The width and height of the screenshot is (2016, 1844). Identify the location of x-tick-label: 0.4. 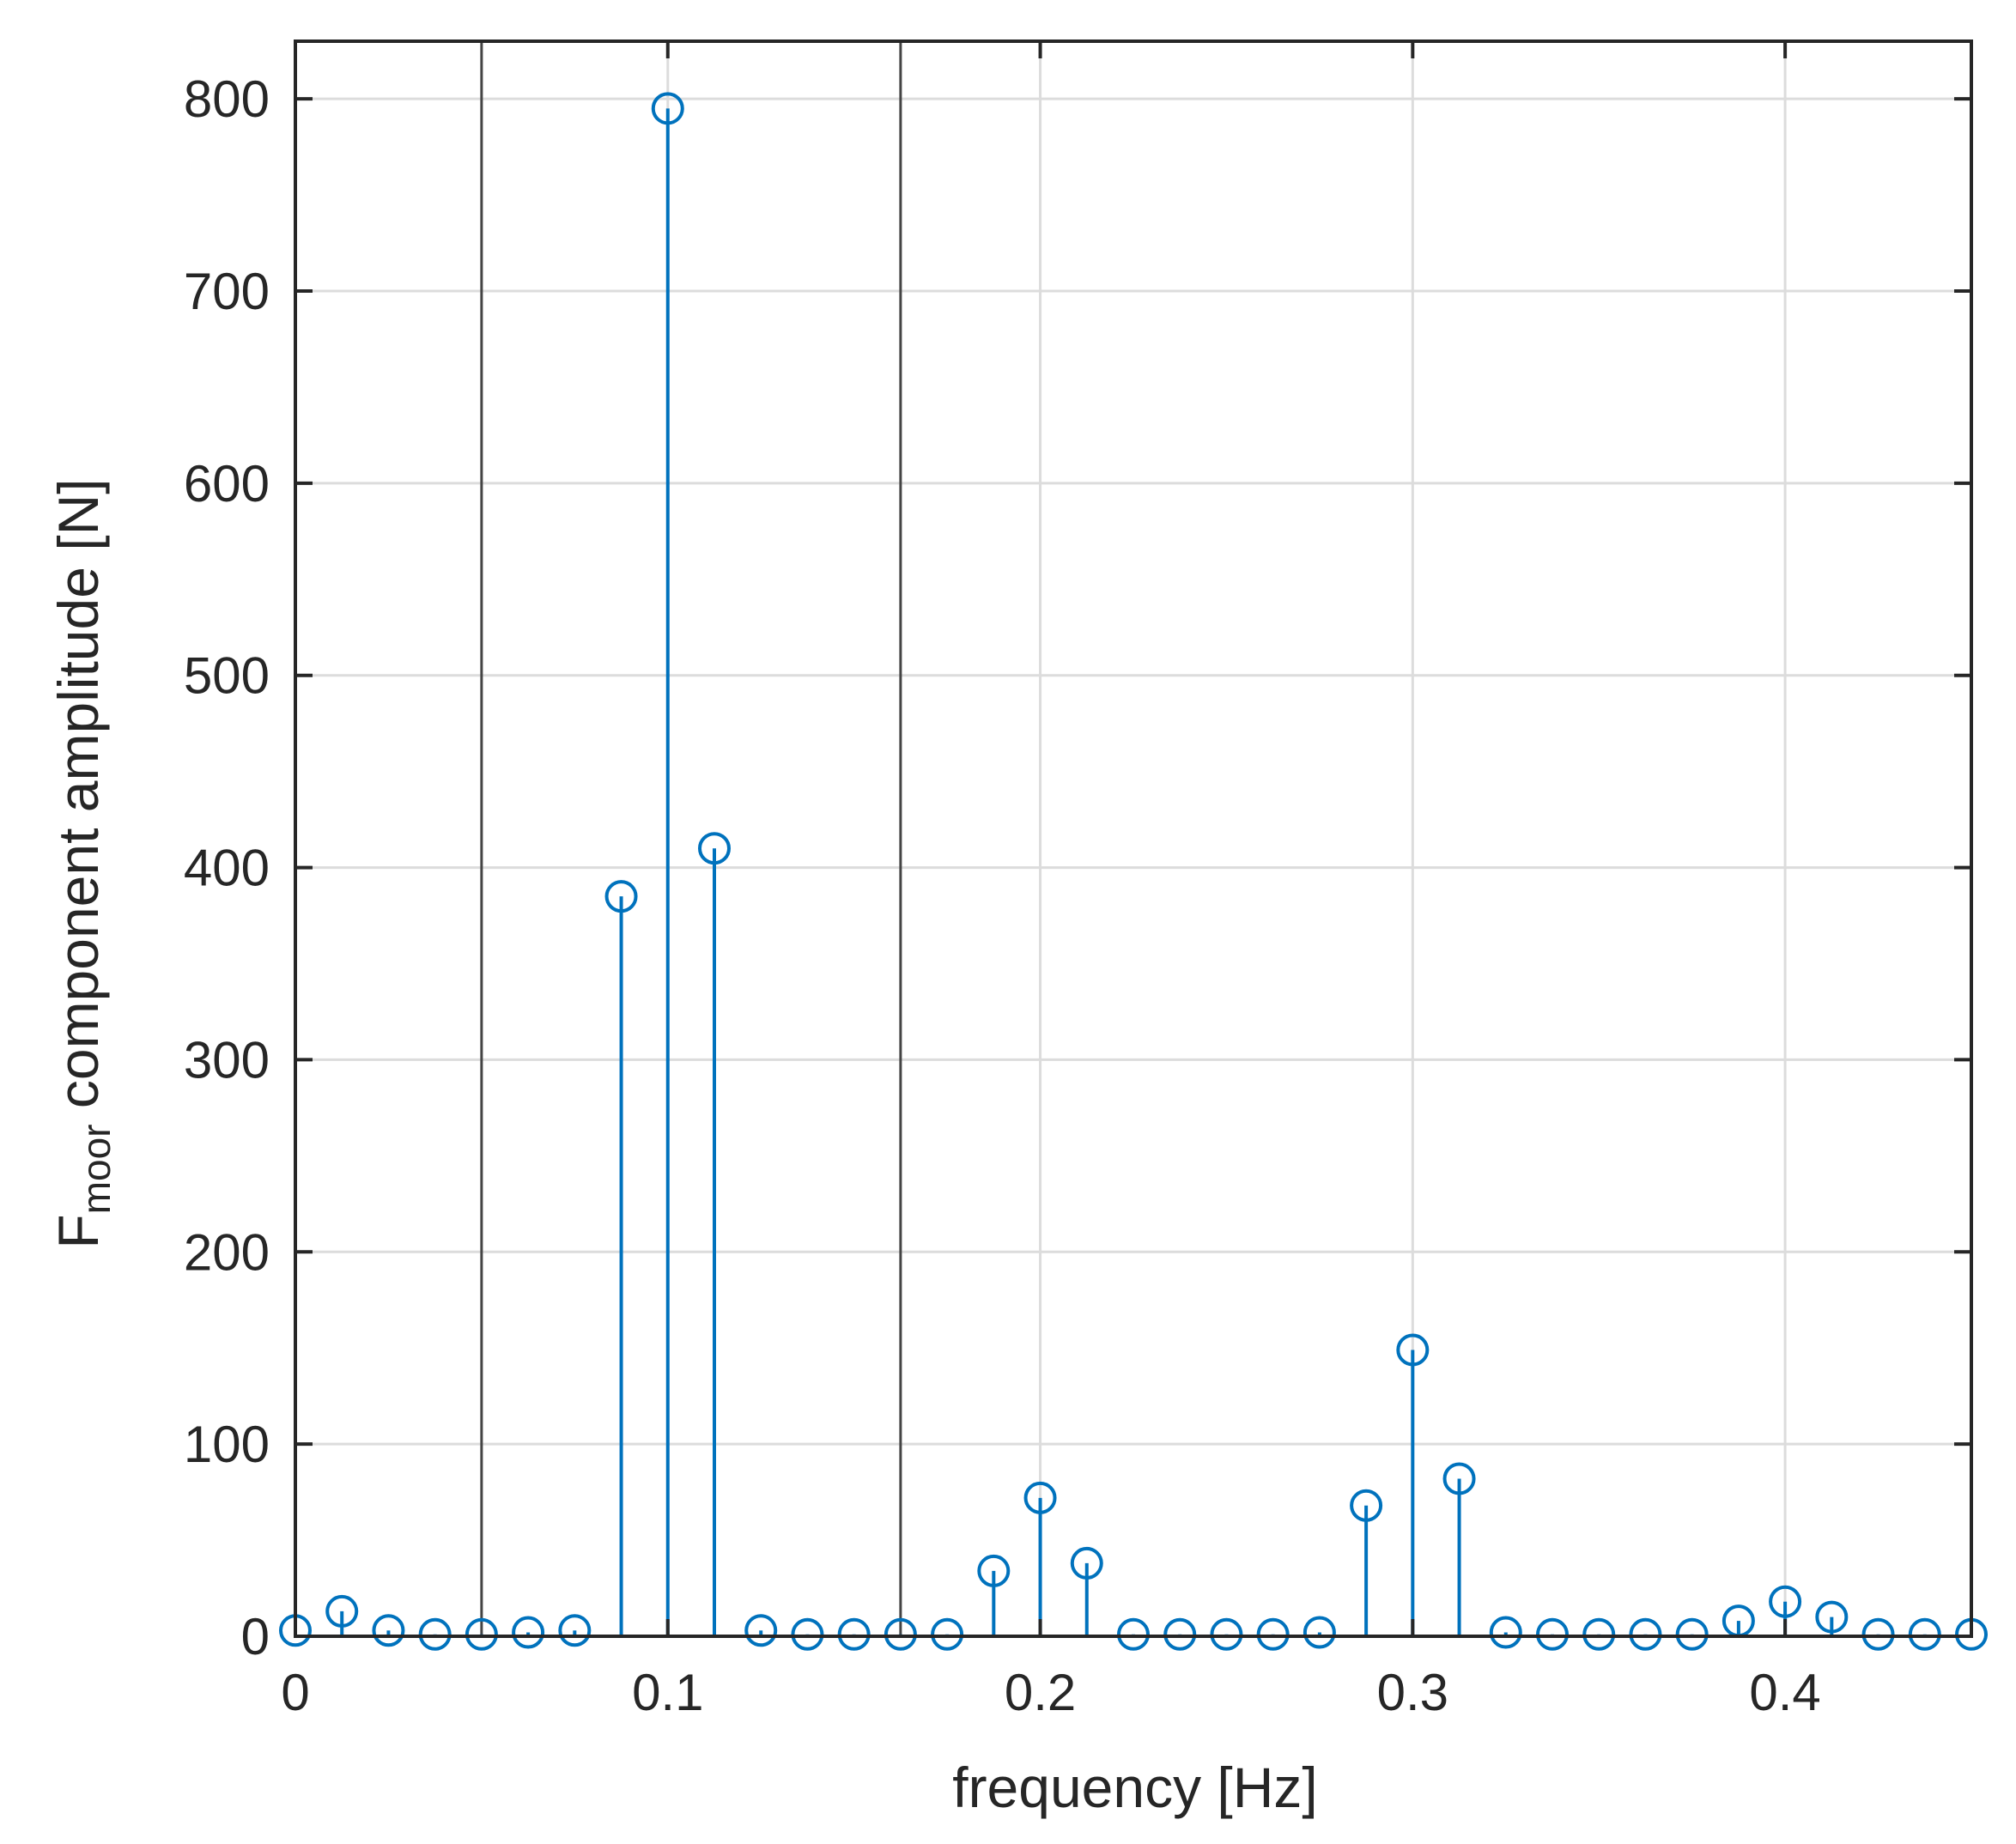
(1784, 1692).